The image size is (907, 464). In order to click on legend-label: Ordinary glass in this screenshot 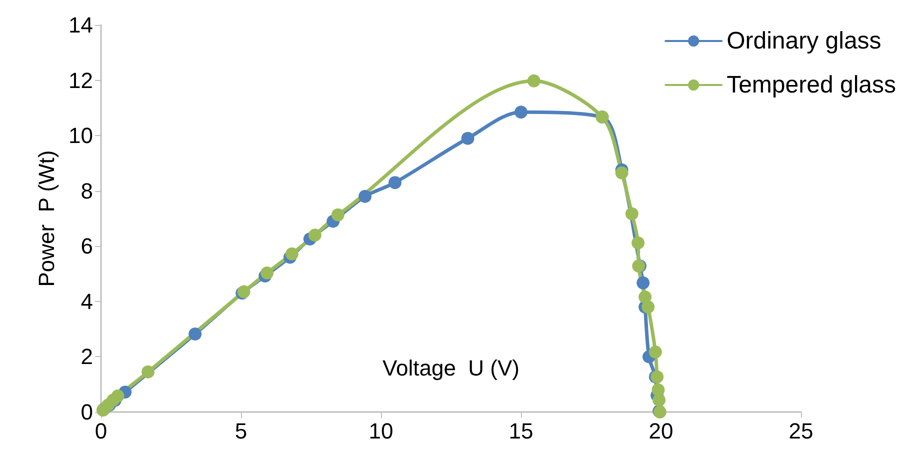, I will do `click(804, 41)`.